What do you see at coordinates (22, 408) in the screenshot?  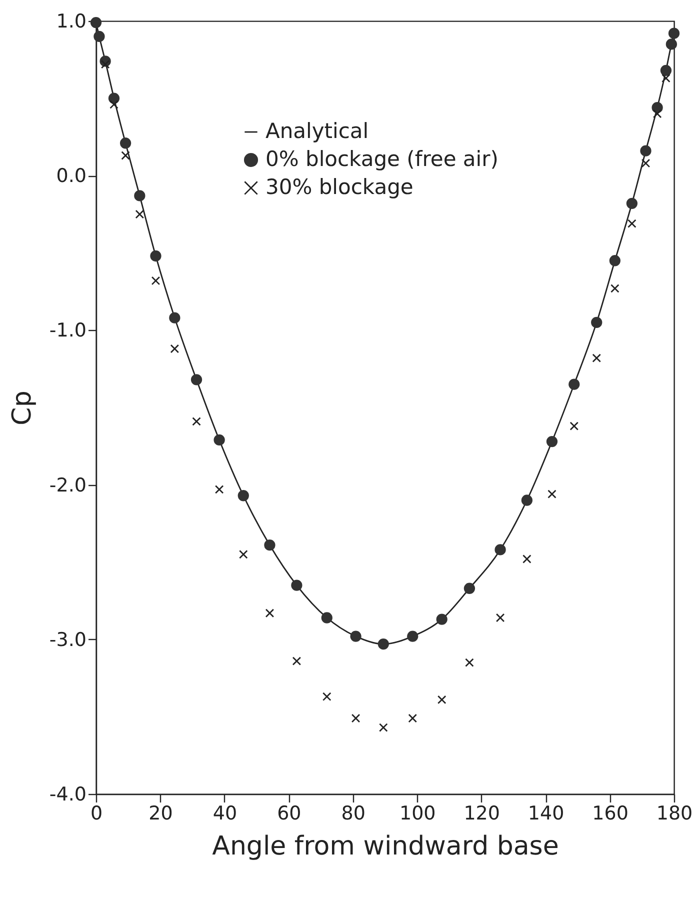 I see `y-axis-title: Cp` at bounding box center [22, 408].